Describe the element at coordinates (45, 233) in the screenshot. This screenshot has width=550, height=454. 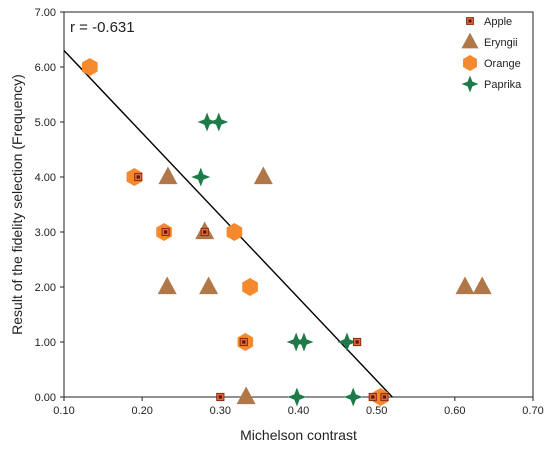
I see `y-tick-label: 3.00` at that location.